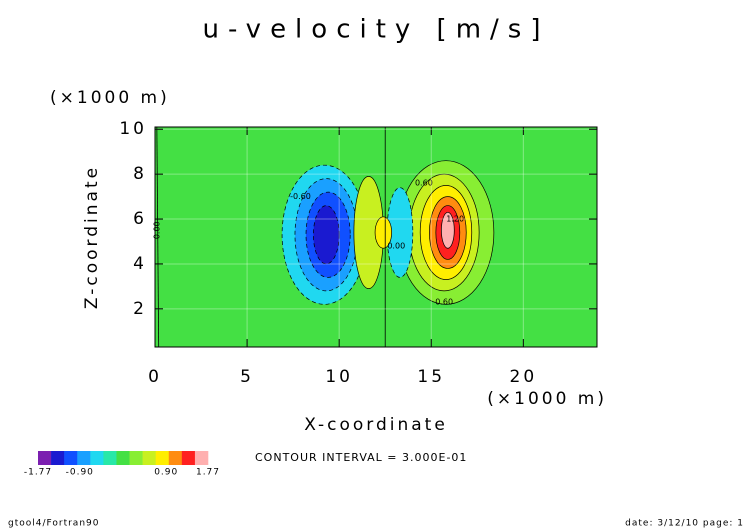  I want to click on x-tick-label: 0, so click(155, 377).